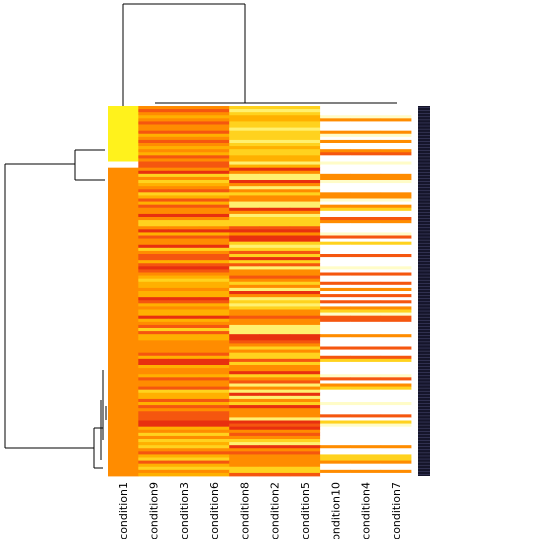  Describe the element at coordinates (396, 510) in the screenshot. I see `column-label: condition7` at that location.